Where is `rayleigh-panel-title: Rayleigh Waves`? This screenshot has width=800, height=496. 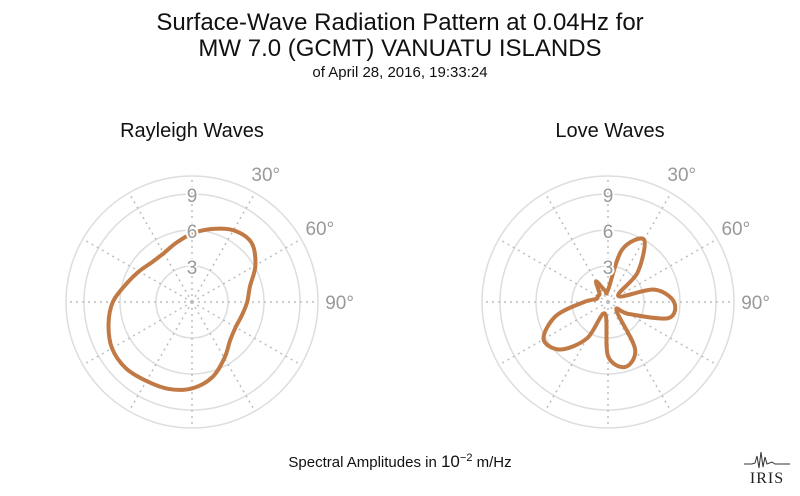 rayleigh-panel-title: Rayleigh Waves is located at coordinates (192, 131).